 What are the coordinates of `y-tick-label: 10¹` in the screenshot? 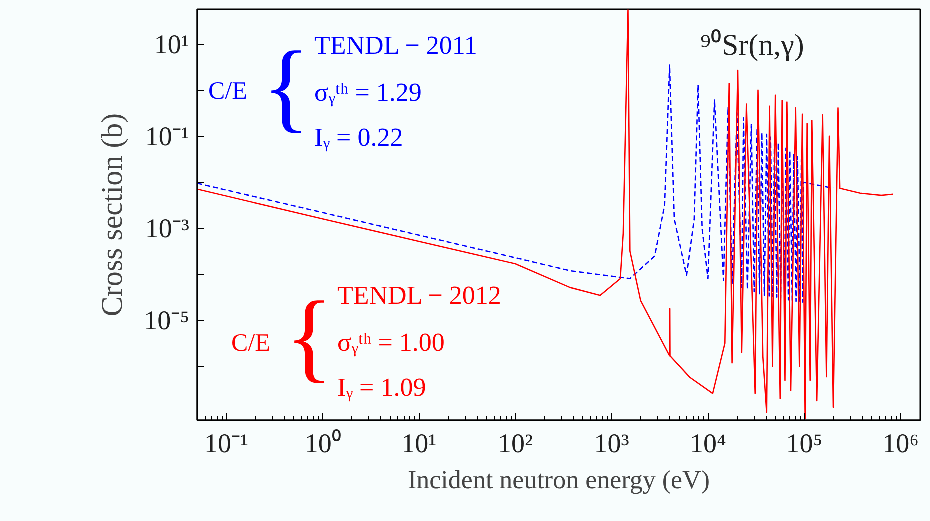 It's located at (172, 44).